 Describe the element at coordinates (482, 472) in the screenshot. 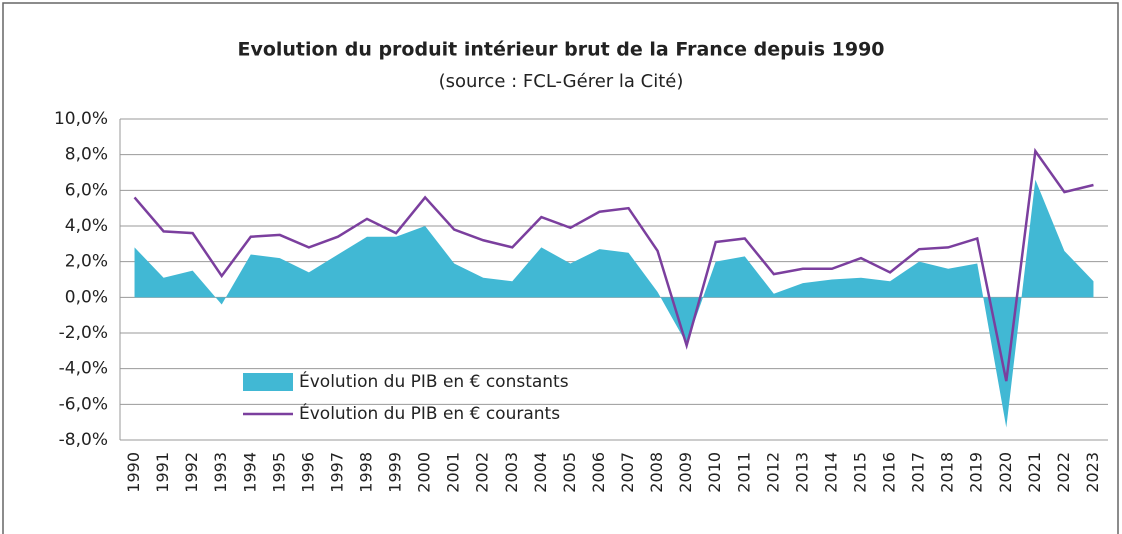

I see `x-tick-label: 2002` at that location.